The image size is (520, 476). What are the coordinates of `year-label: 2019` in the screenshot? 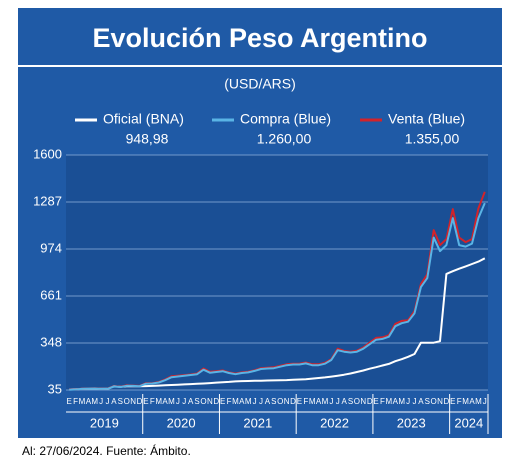 It's located at (104, 422).